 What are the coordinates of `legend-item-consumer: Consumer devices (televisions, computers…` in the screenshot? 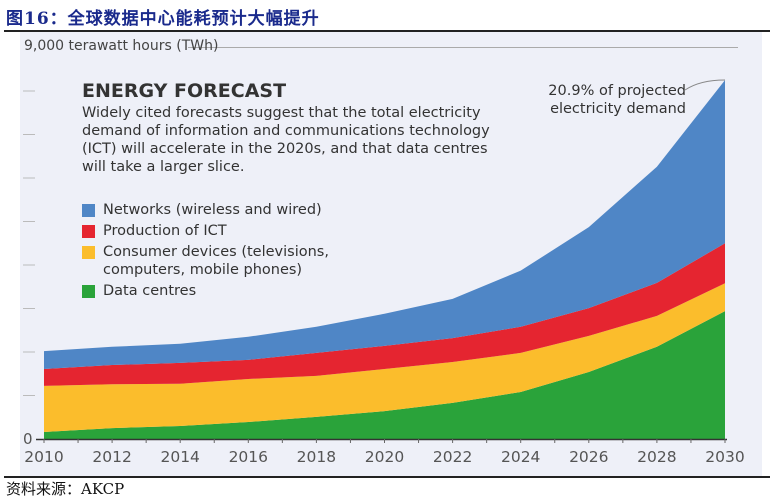 It's located at (222, 261).